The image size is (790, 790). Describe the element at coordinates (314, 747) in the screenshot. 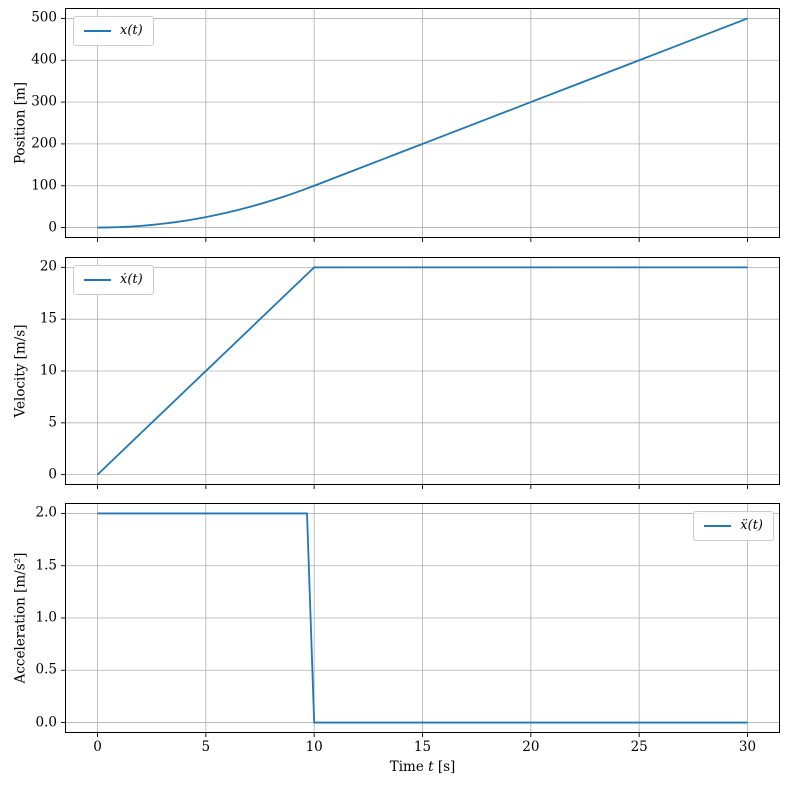

I see `x-tick-label: 10` at that location.